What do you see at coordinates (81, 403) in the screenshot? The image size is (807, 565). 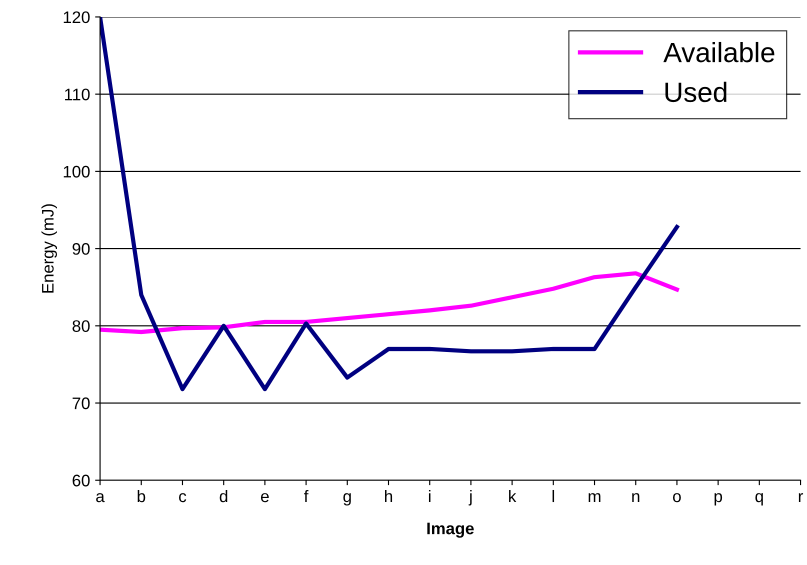 I see `y-tick-label: 70` at bounding box center [81, 403].